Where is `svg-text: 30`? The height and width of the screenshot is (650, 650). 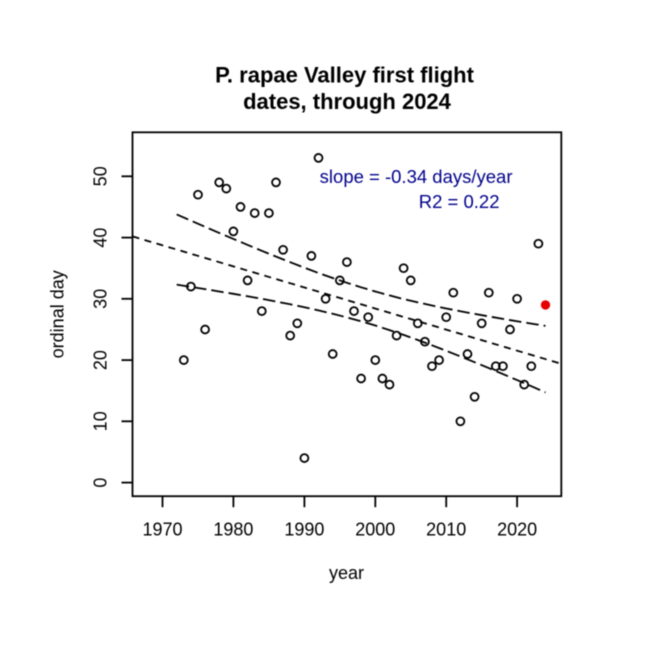
svg-text: 30 is located at coordinates (101, 299).